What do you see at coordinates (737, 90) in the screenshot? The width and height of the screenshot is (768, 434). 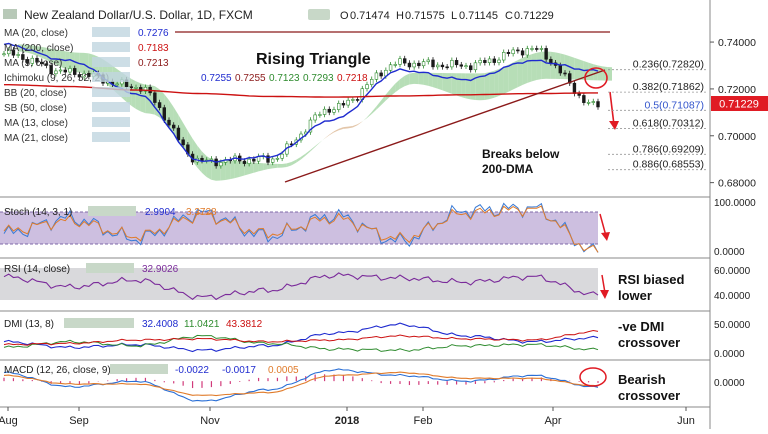 I see `price-tick-label: 0.72000` at bounding box center [737, 90].